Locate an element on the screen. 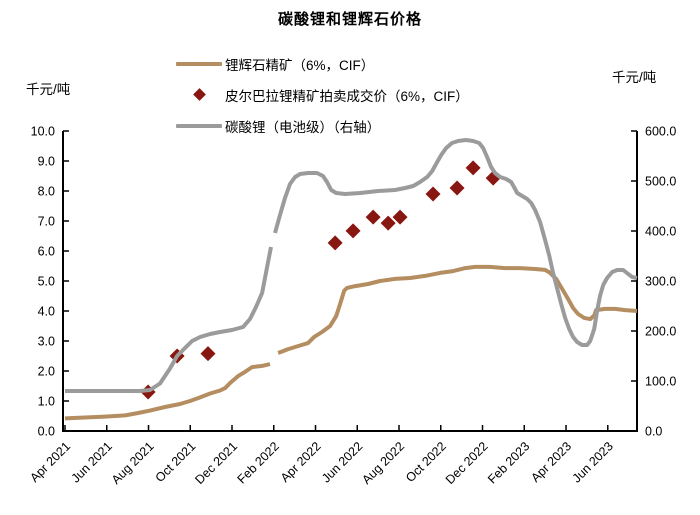  svg-text: Jun 2022 is located at coordinates (342, 462).